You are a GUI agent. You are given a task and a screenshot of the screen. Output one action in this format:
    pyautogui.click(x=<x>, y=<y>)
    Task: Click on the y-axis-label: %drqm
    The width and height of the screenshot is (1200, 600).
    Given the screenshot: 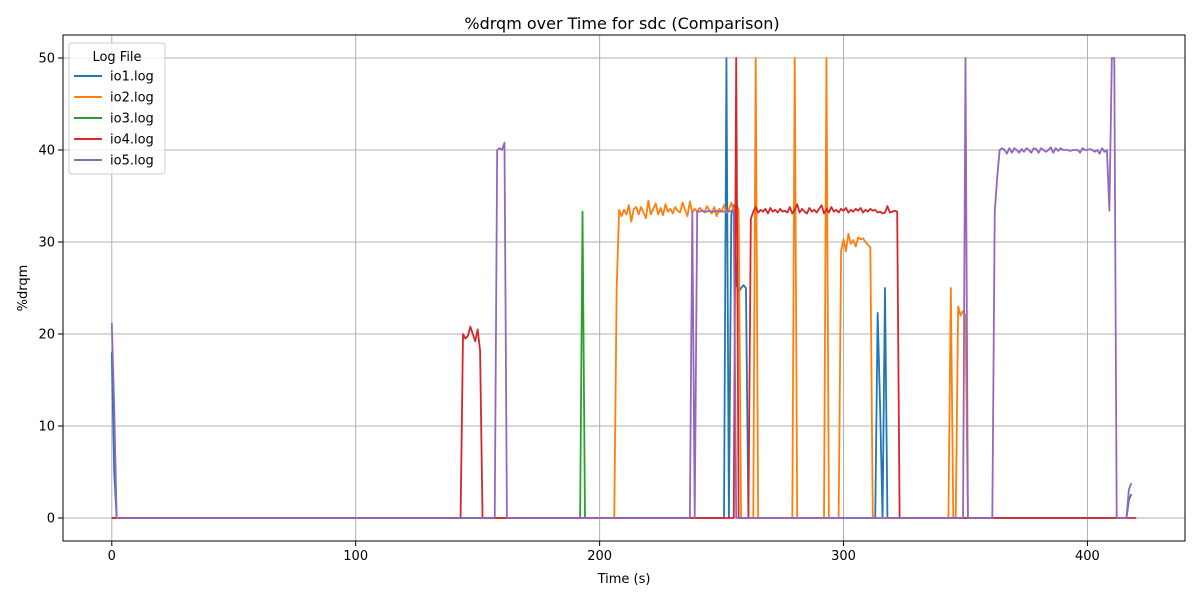 What is the action you would take?
    pyautogui.click(x=23, y=288)
    